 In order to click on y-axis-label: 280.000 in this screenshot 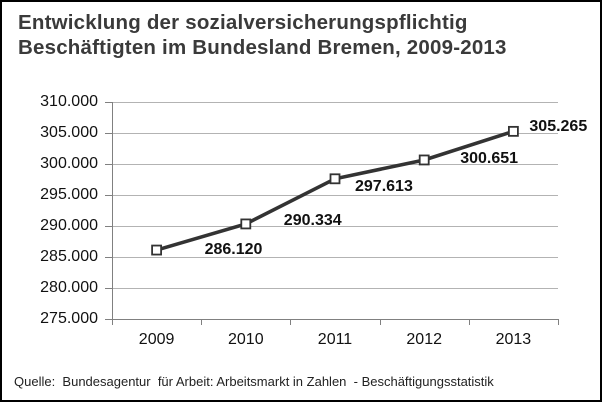, I will do `click(69, 287)`.